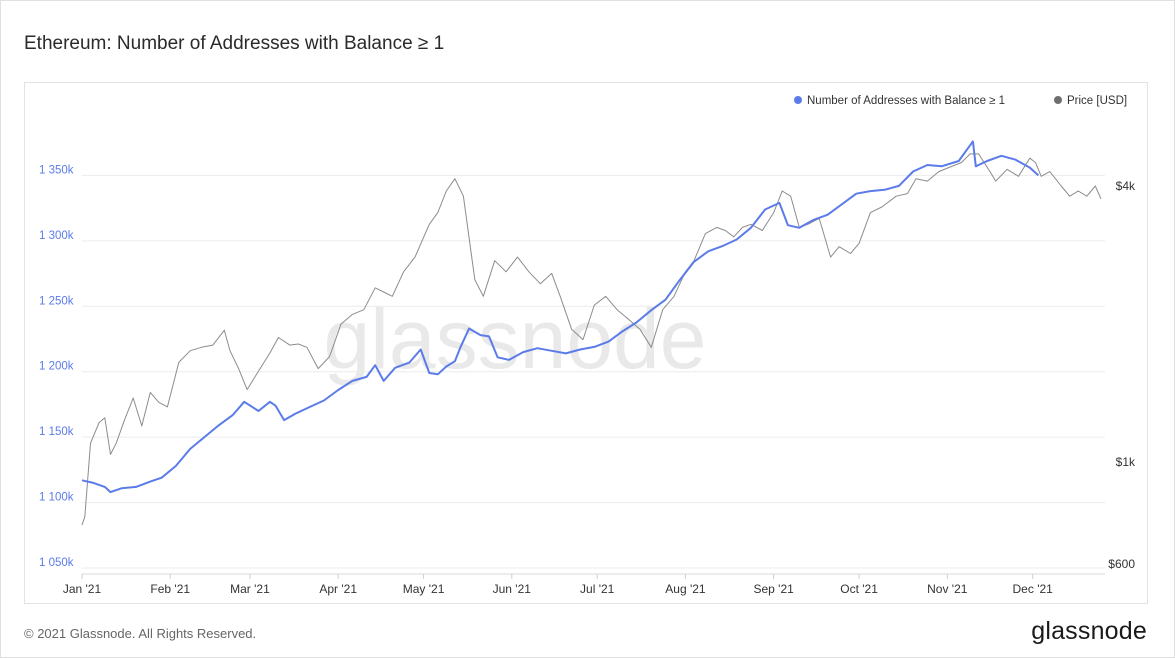  I want to click on x-axis-tick-label: Apr '21, so click(338, 589).